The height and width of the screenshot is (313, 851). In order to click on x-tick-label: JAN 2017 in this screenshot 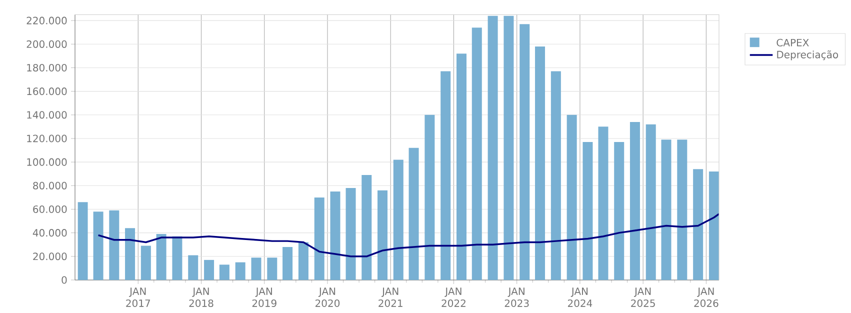, I will do `click(138, 298)`.